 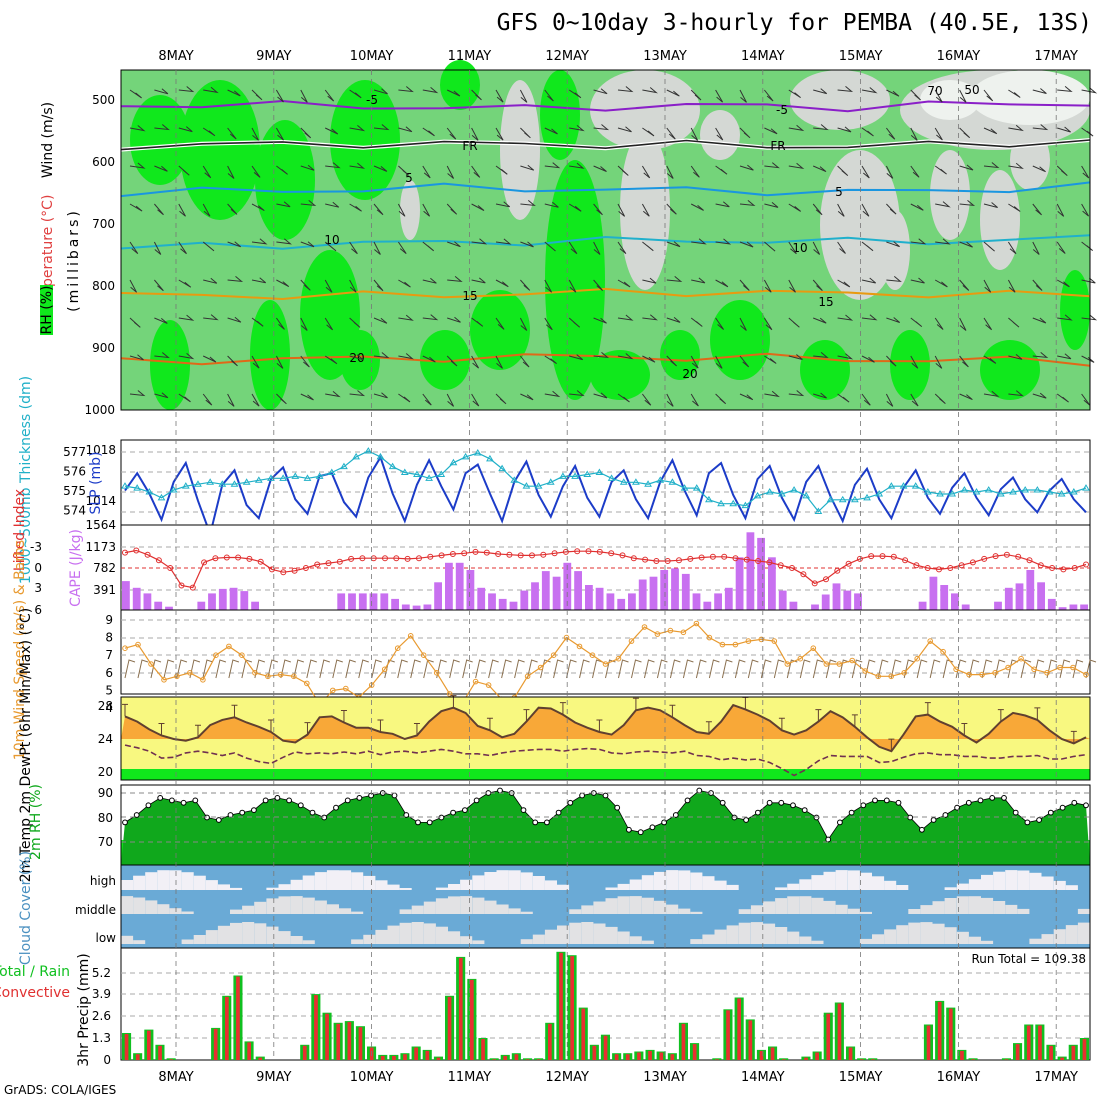 What do you see at coordinates (103, 348) in the screenshot?
I see `pressure-tick-label: 900` at bounding box center [103, 348].